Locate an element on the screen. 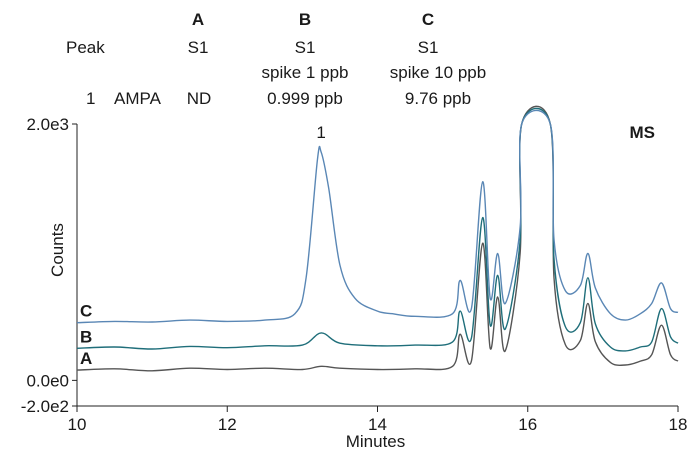 The image size is (691, 452). x-tick-label-14: 14 is located at coordinates (377, 424).